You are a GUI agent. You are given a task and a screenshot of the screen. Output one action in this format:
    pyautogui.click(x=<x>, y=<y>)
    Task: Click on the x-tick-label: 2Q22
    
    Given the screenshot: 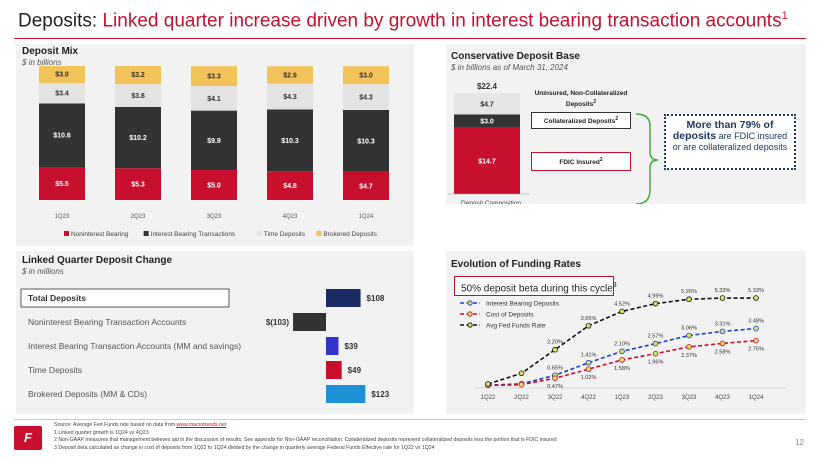 What is the action you would take?
    pyautogui.click(x=521, y=398)
    